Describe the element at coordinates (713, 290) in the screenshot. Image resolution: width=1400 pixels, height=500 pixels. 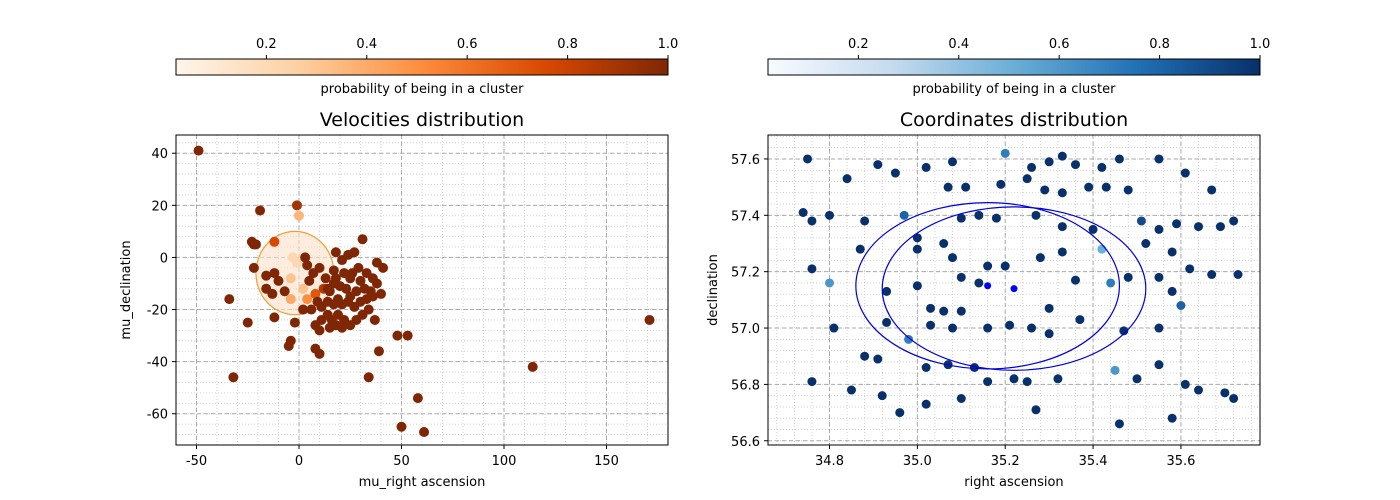
I see `coordinates-ylabel: declination` at that location.